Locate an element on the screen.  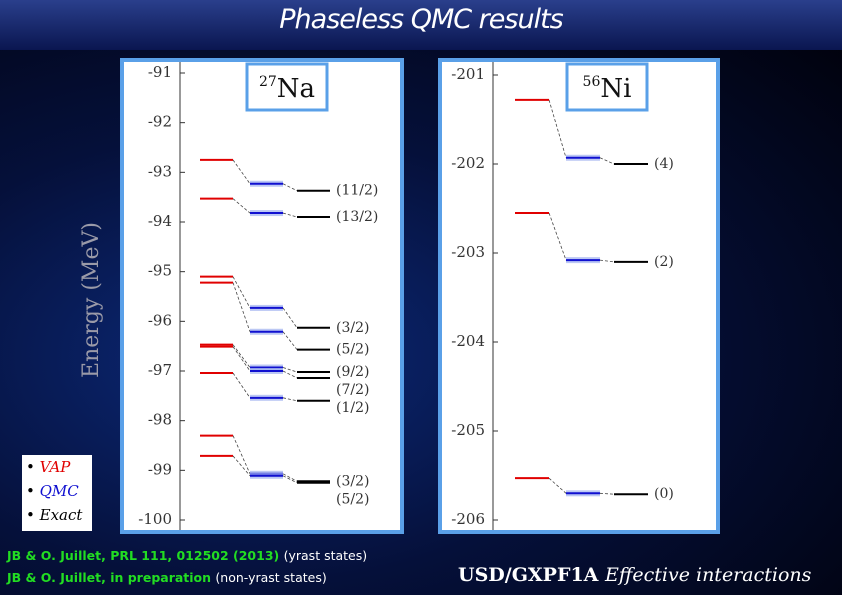
interaction-note: Effective interactions is located at coordinates (708, 575).